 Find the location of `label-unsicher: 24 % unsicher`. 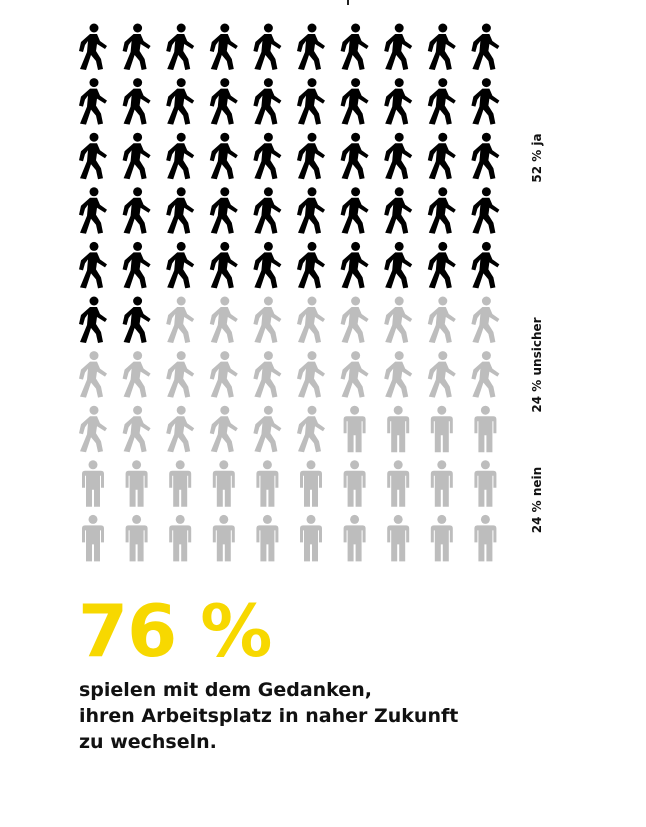

label-unsicher: 24 % unsicher is located at coordinates (537, 365).